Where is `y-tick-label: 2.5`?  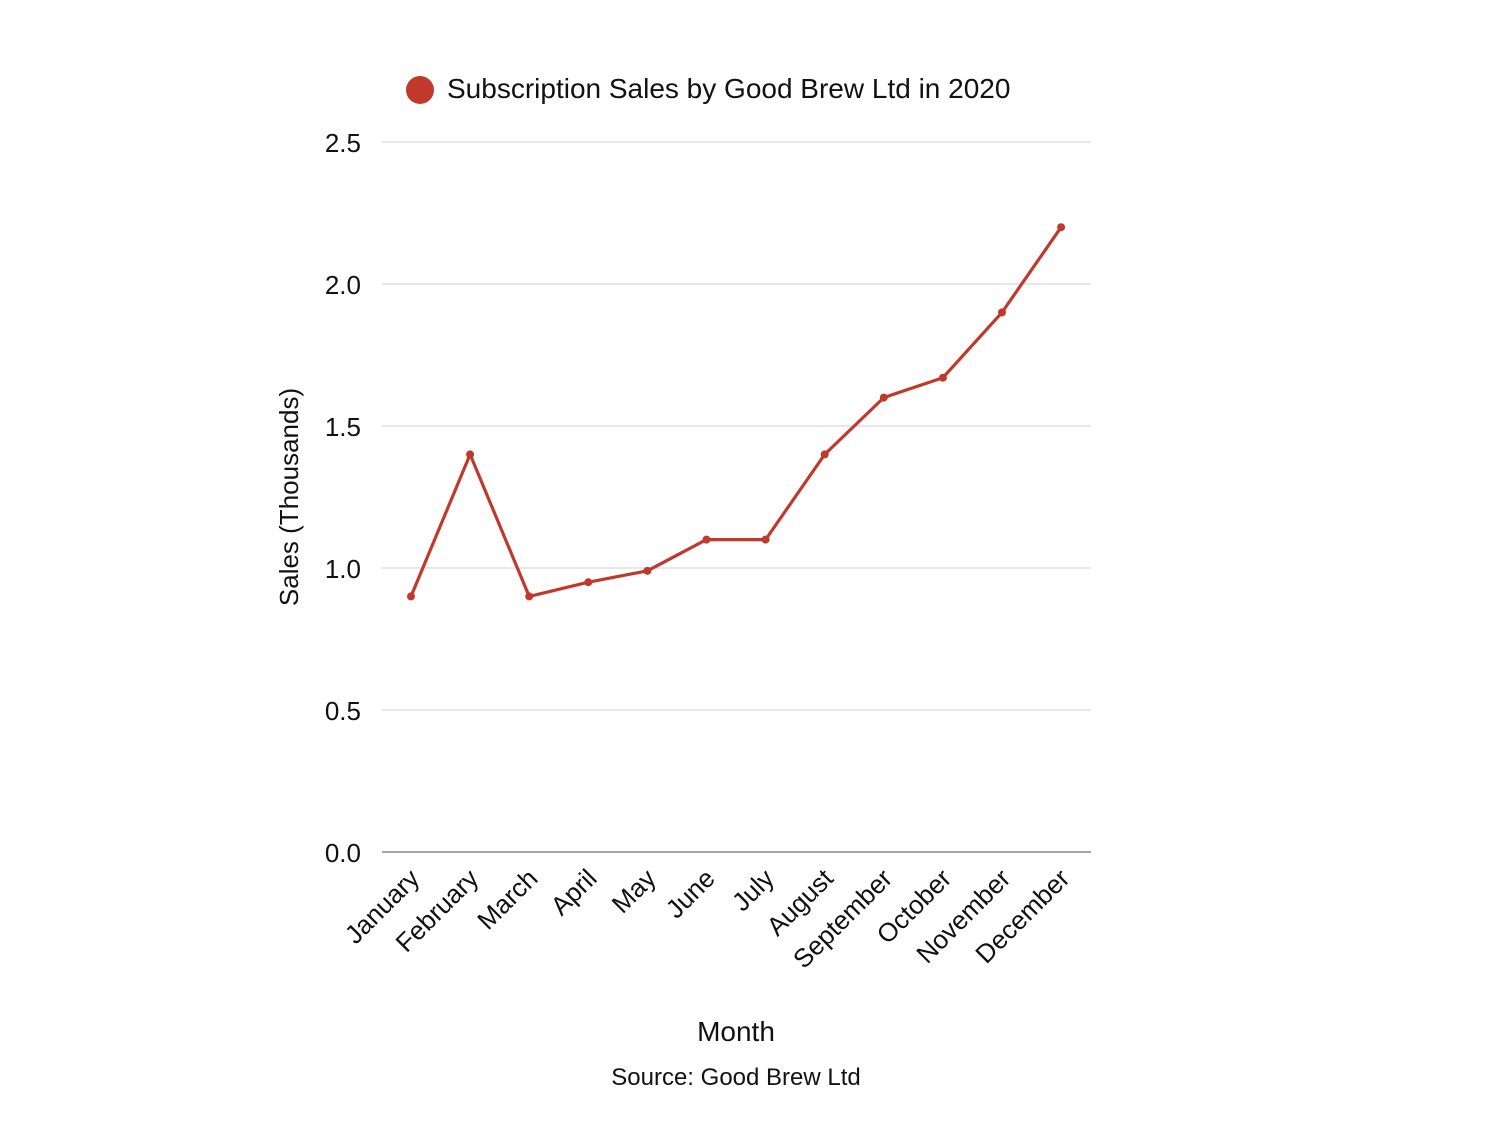 y-tick-label: 2.5 is located at coordinates (343, 143).